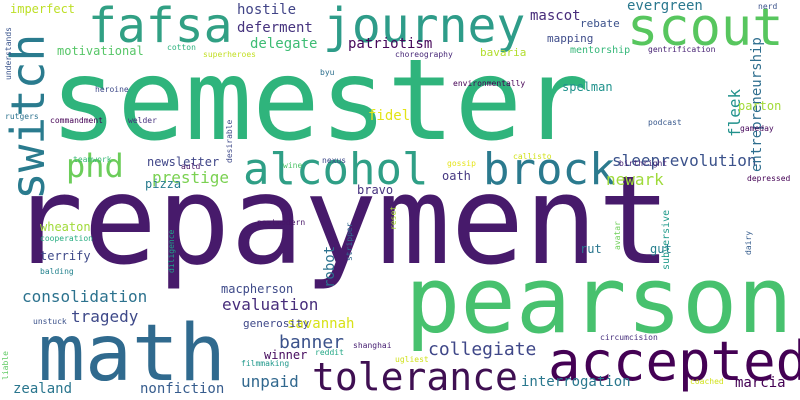  I want to click on word-desirable: desirable, so click(229, 141).